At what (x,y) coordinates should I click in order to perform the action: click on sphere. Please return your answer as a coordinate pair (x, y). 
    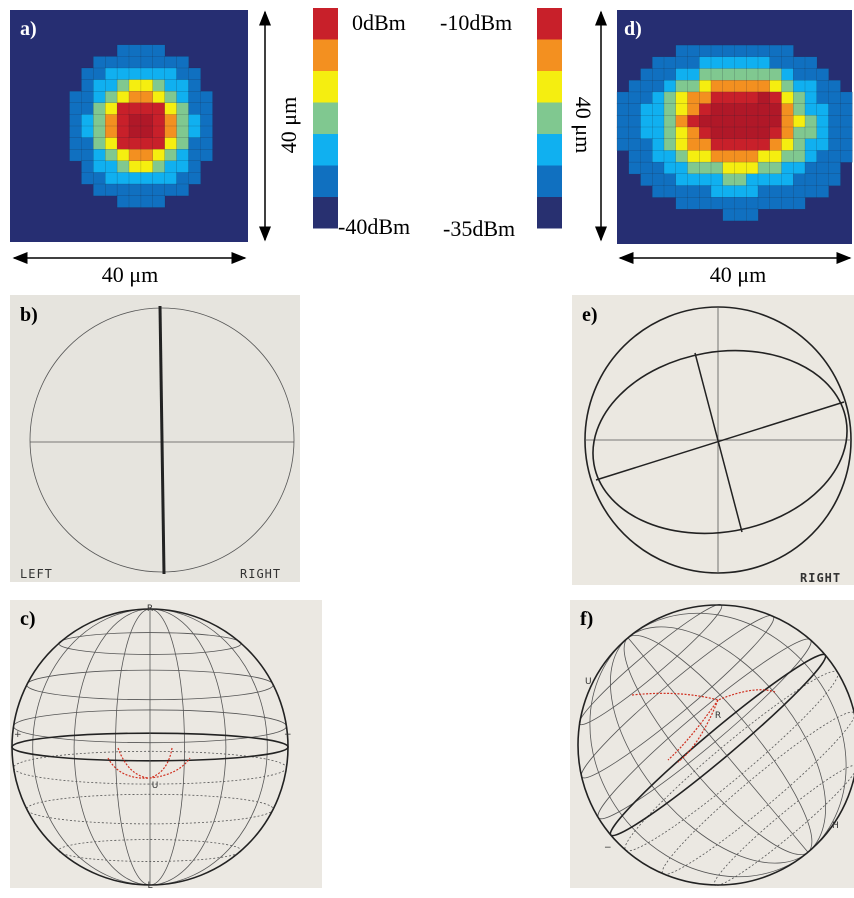
    Looking at the image, I should click on (715, 745).